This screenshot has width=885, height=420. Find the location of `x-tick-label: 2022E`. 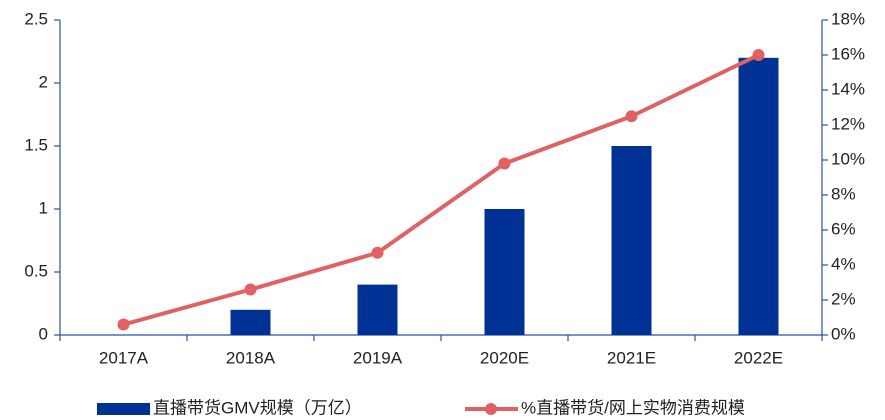

x-tick-label: 2022E is located at coordinates (758, 357).